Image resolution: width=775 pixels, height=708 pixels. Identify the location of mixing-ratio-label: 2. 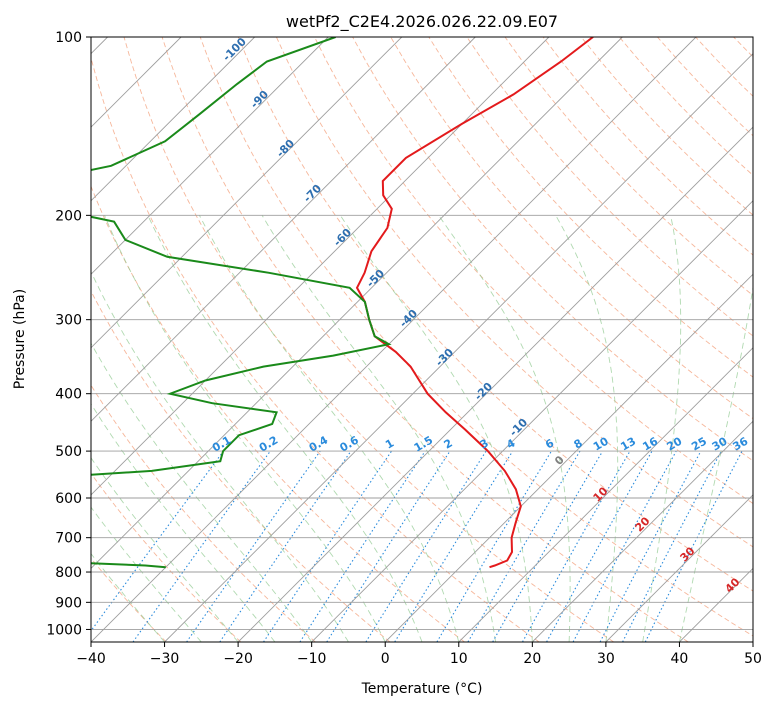
(448, 444).